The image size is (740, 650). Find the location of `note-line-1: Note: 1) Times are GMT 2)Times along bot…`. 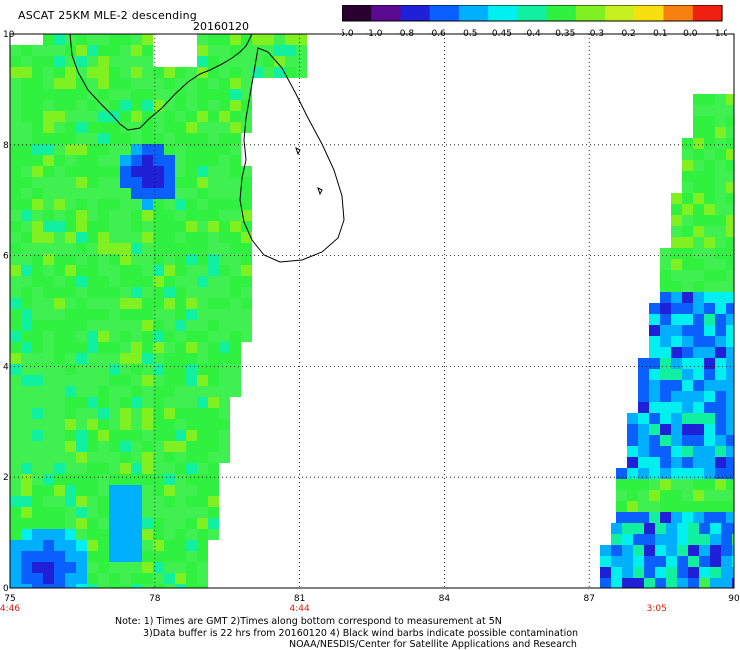

note-line-1: Note: 1) Times are GMT 2)Times along bot… is located at coordinates (308, 621).